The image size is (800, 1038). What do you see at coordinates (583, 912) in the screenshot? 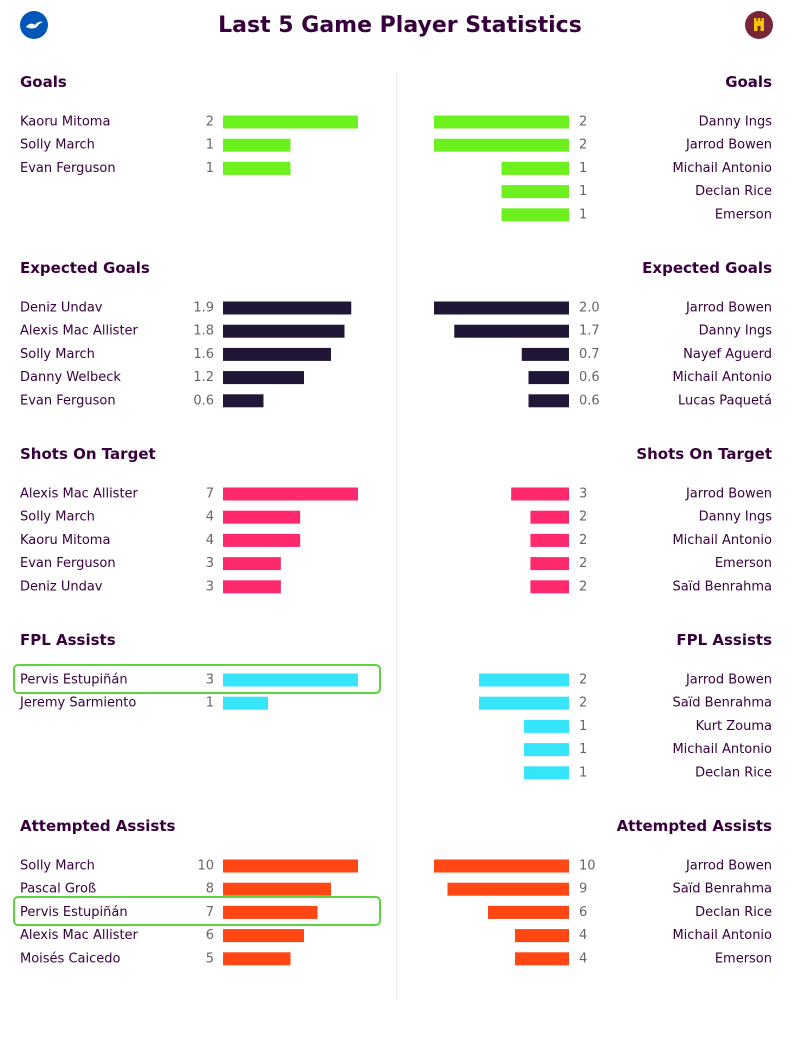
I see `value-label-right: 6` at bounding box center [583, 912].